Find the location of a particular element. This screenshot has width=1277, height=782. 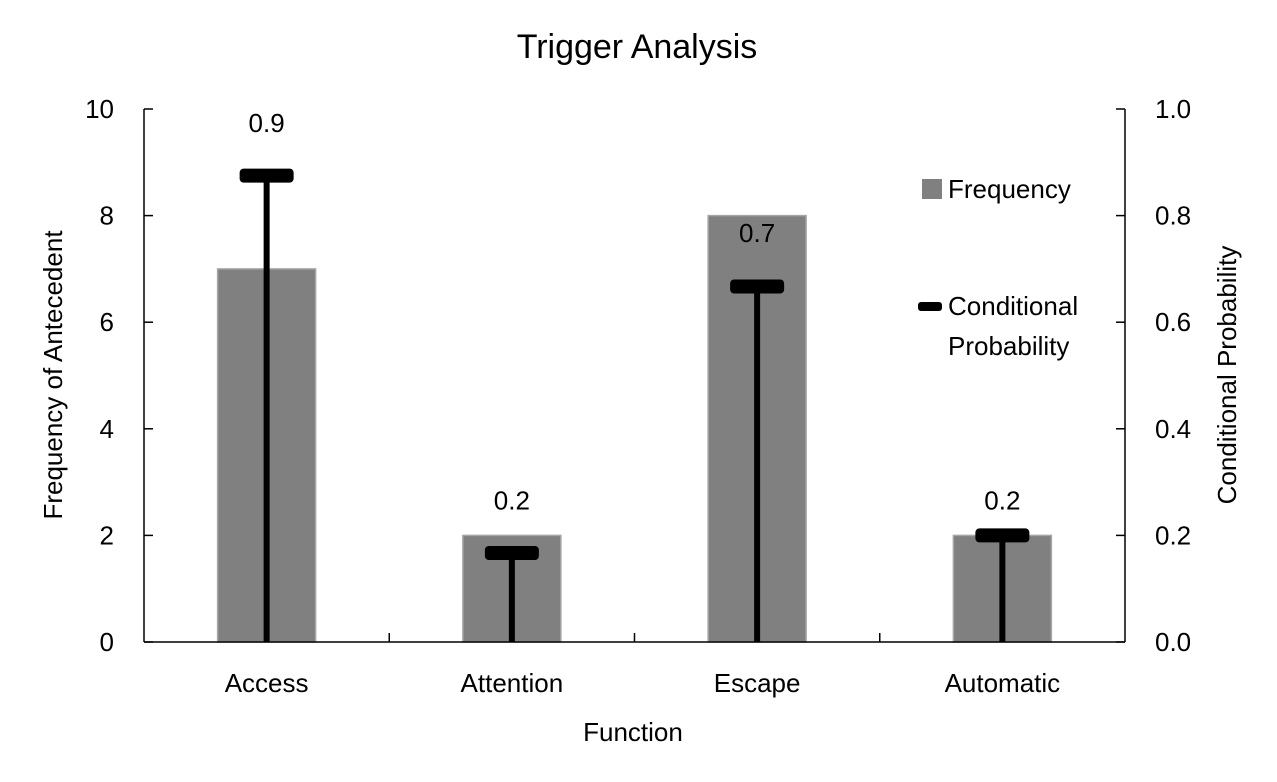

x-tick-label: Attention is located at coordinates (512, 683).